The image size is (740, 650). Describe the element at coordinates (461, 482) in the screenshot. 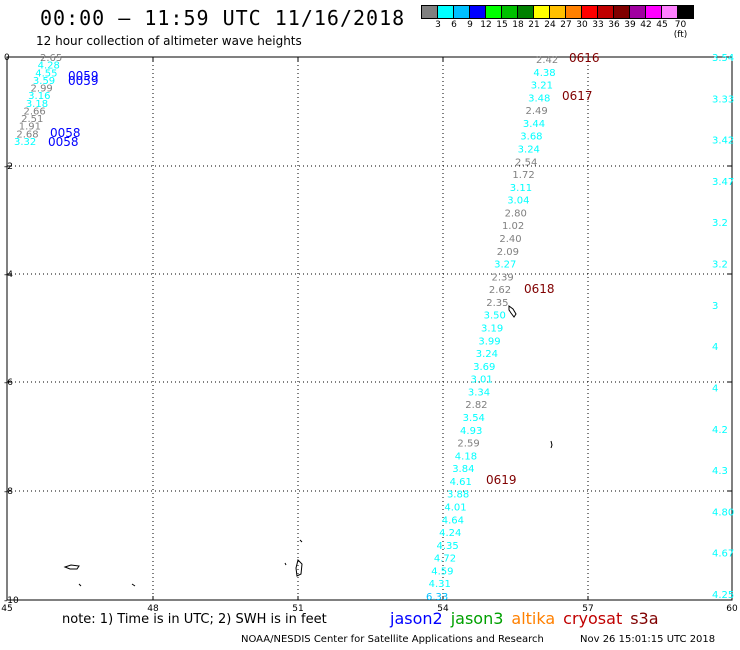

I see `swh-value-main-track: 4.61` at that location.